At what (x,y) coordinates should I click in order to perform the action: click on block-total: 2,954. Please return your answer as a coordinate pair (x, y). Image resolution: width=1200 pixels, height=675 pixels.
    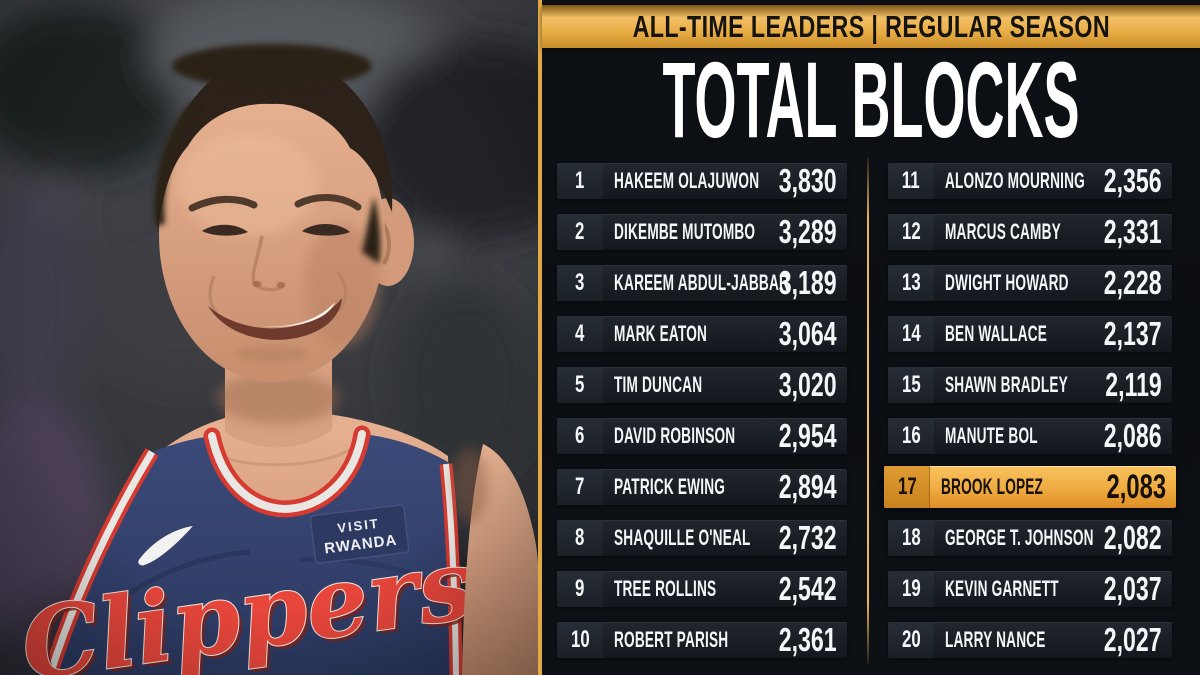
    Looking at the image, I should click on (808, 435).